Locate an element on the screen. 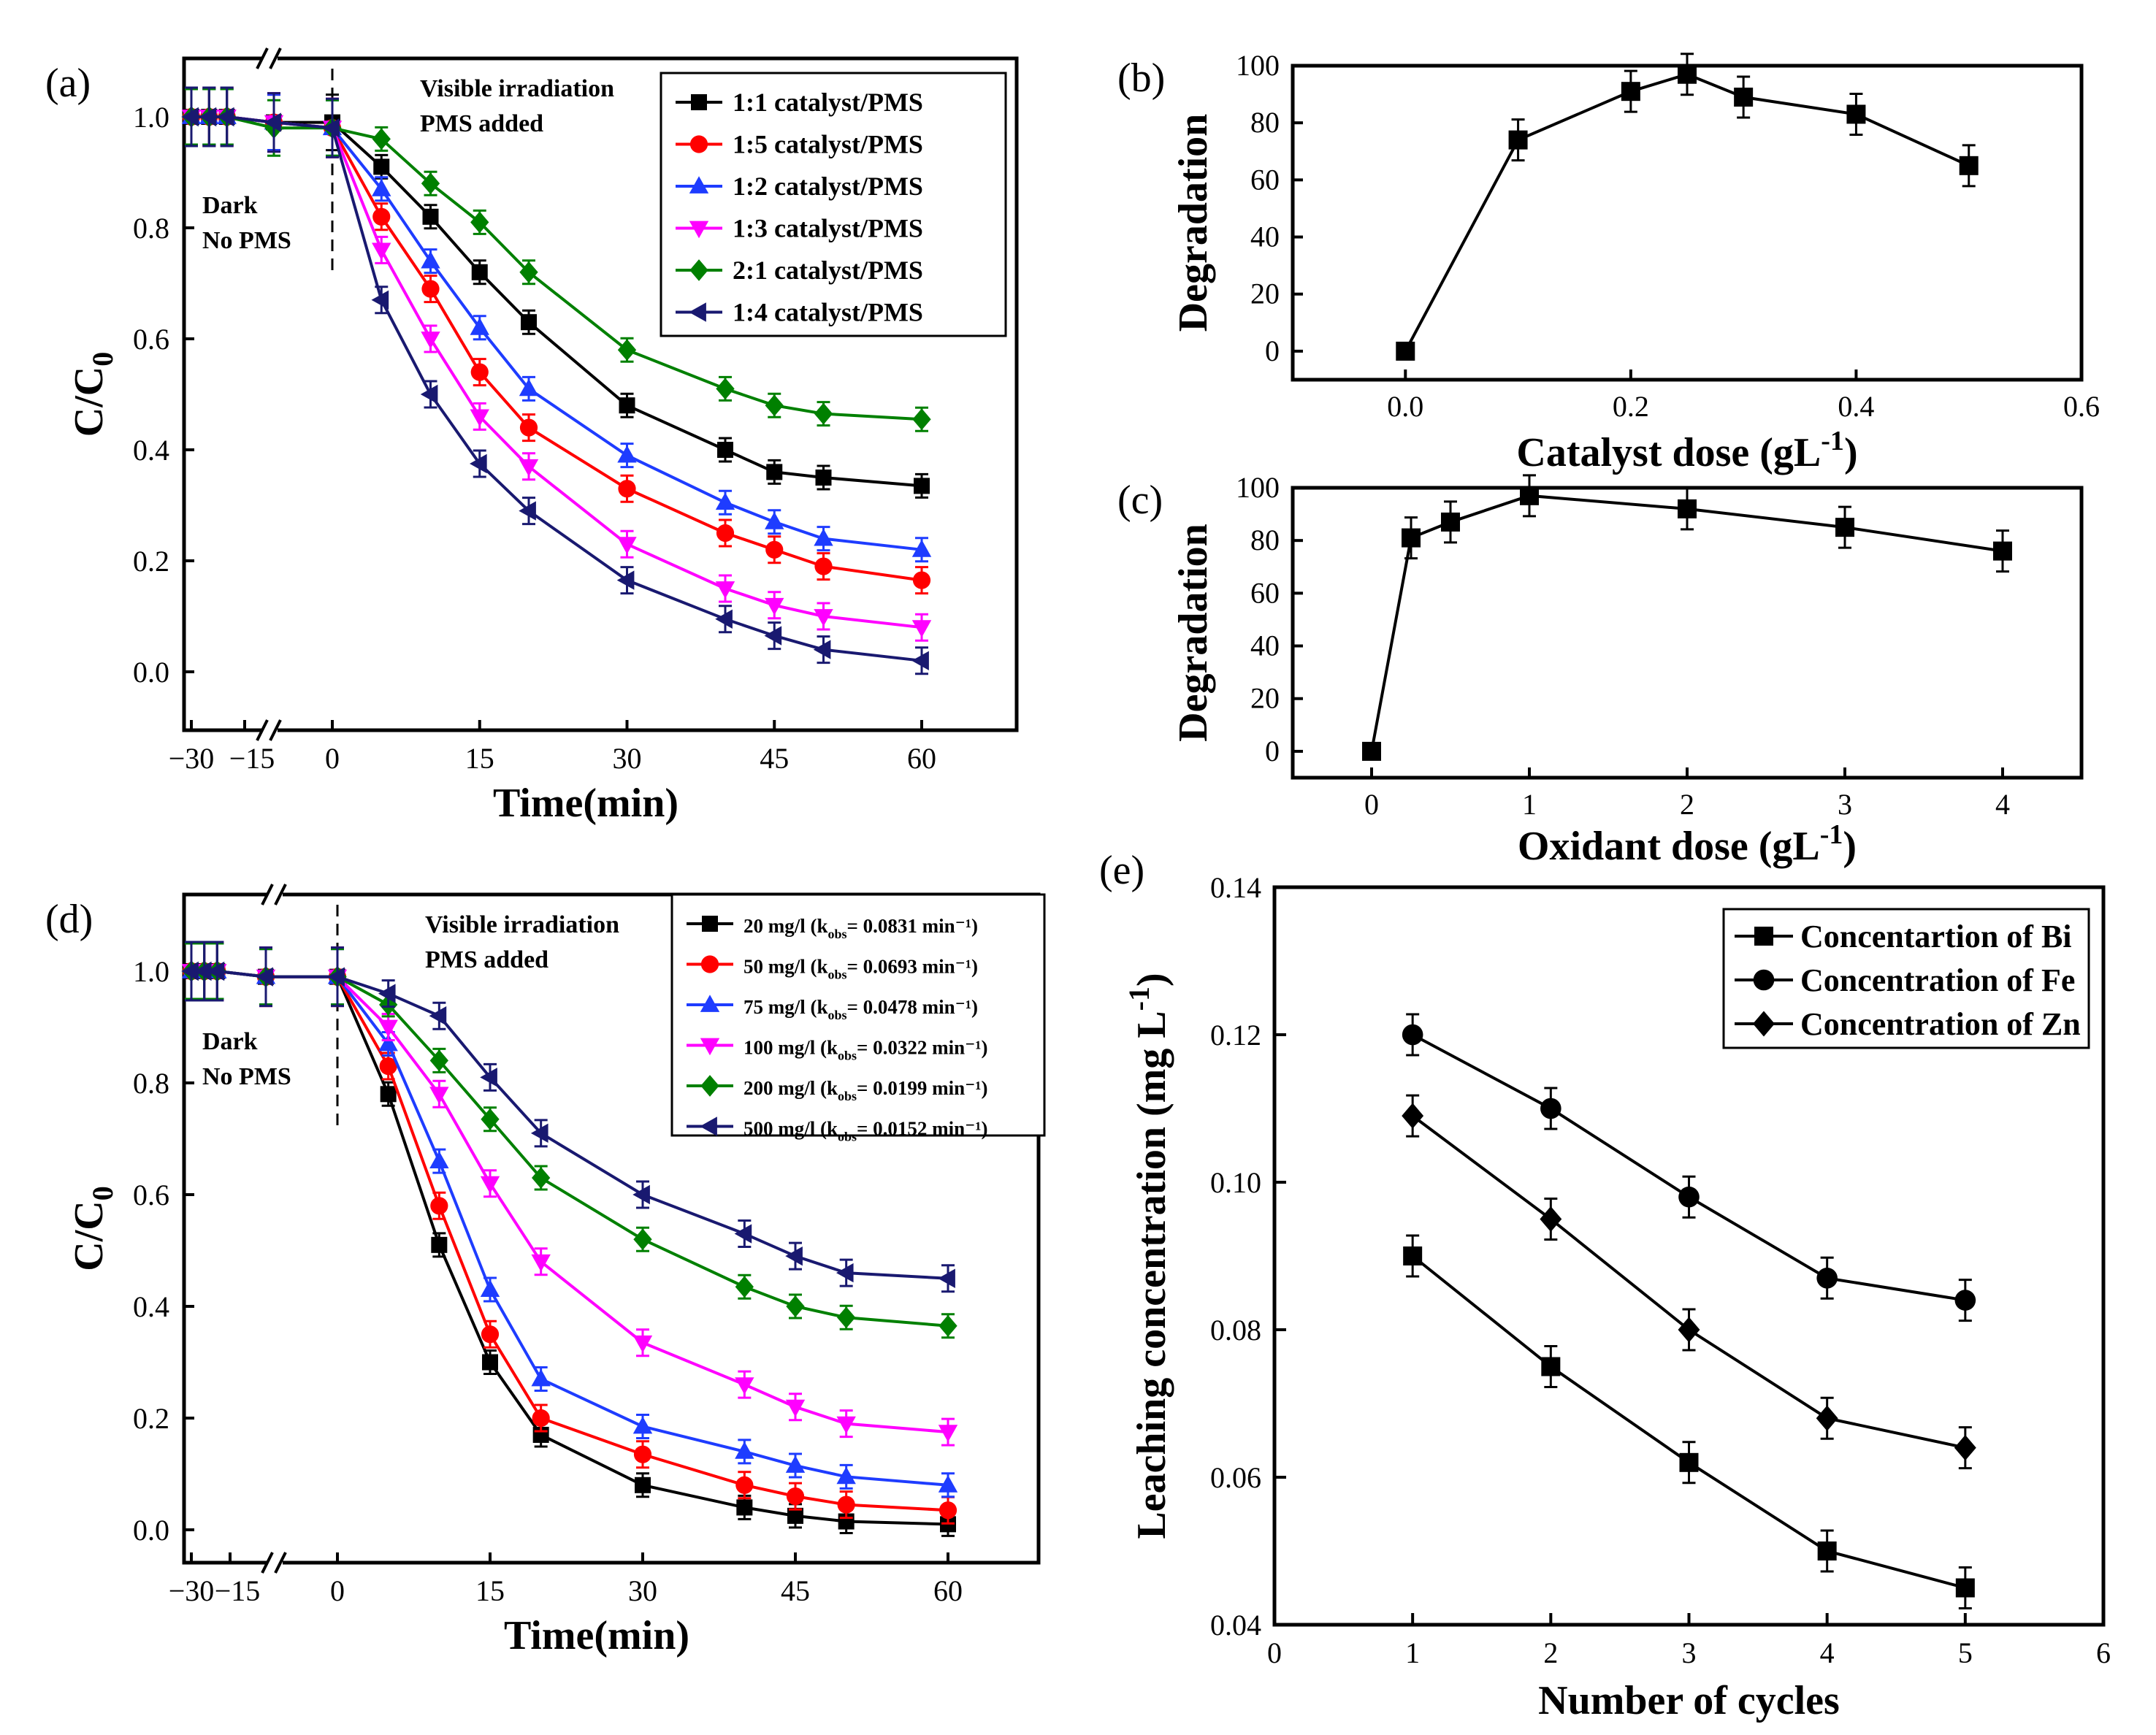 Image resolution: width=2156 pixels, height=1735 pixels. legend-label: Concentration of Fe is located at coordinates (1937, 980).